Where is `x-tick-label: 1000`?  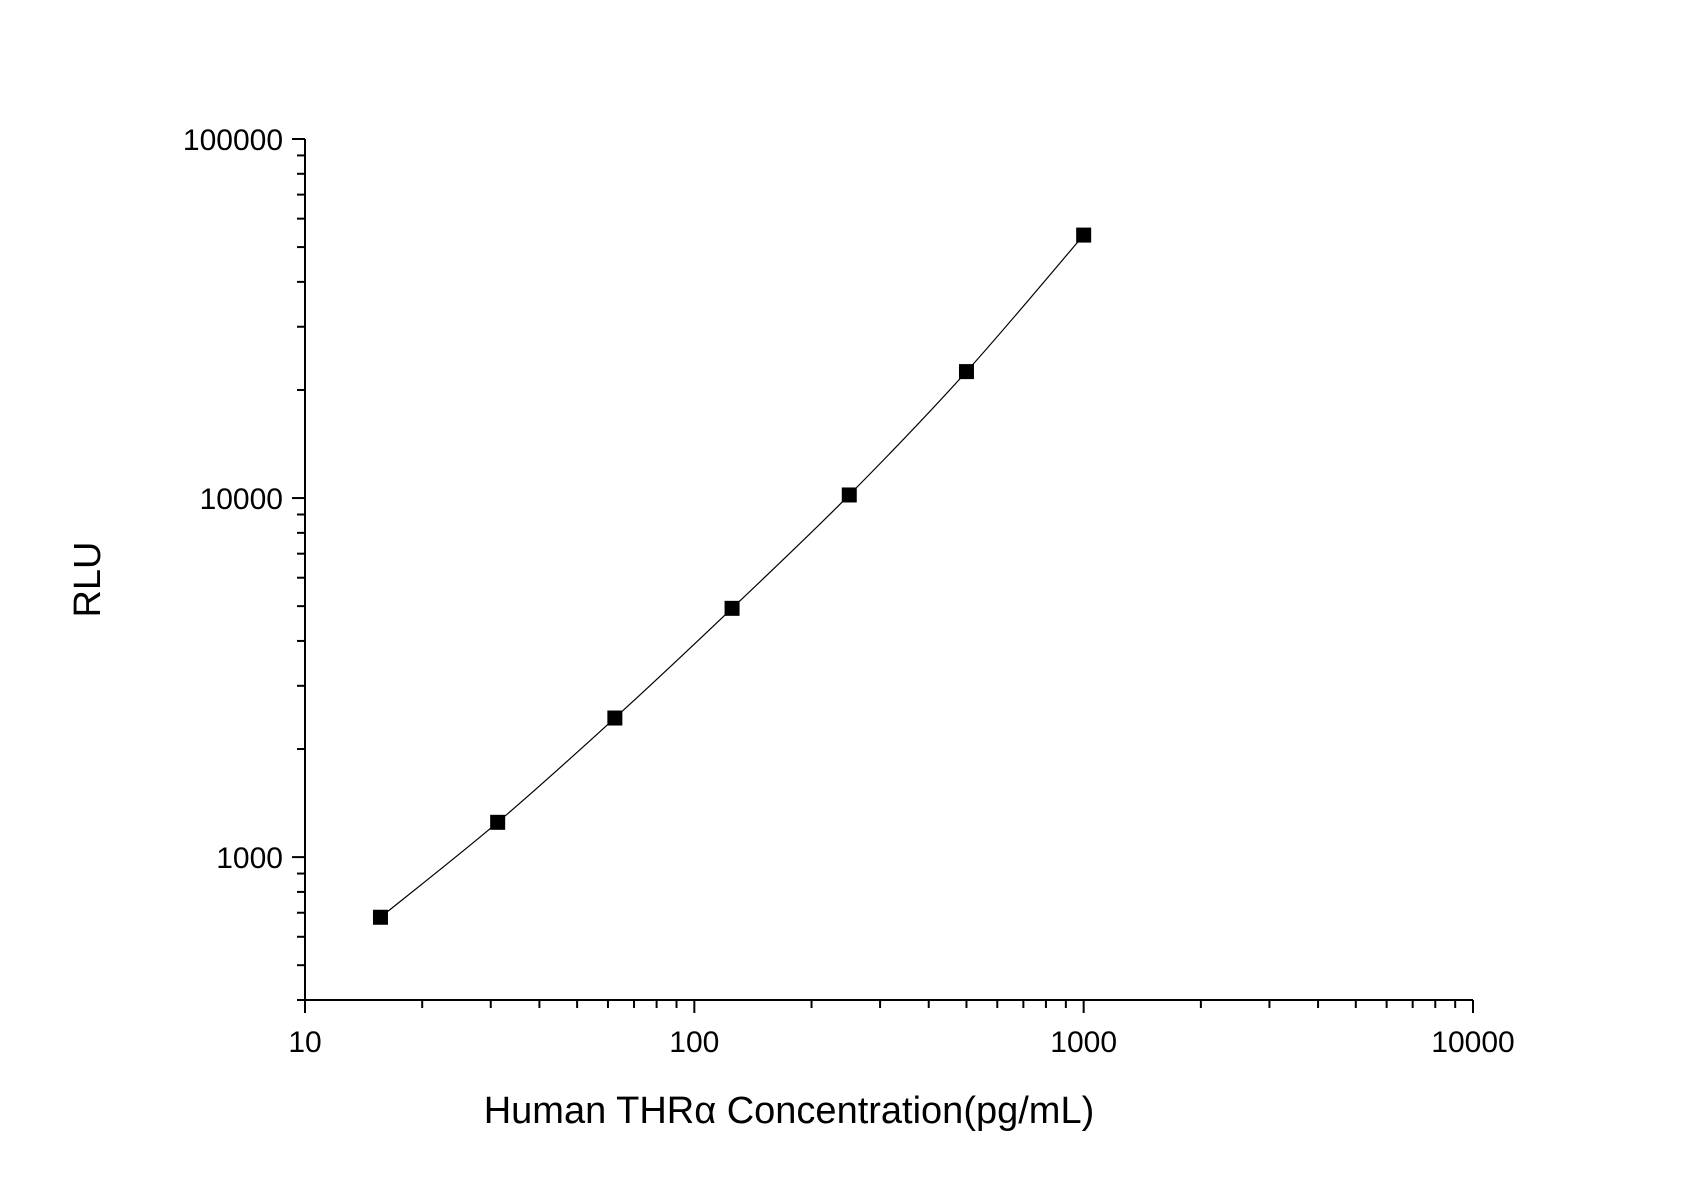
x-tick-label: 1000 is located at coordinates (1083, 1042).